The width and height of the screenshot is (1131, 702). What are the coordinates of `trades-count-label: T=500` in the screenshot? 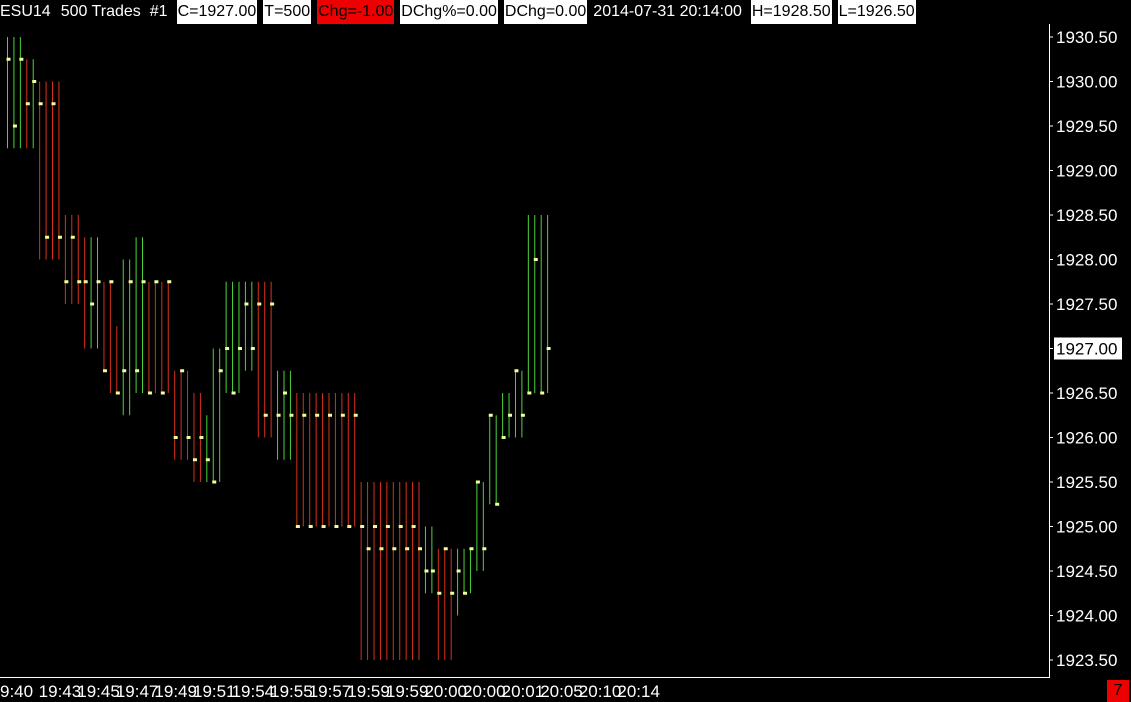 It's located at (287, 12).